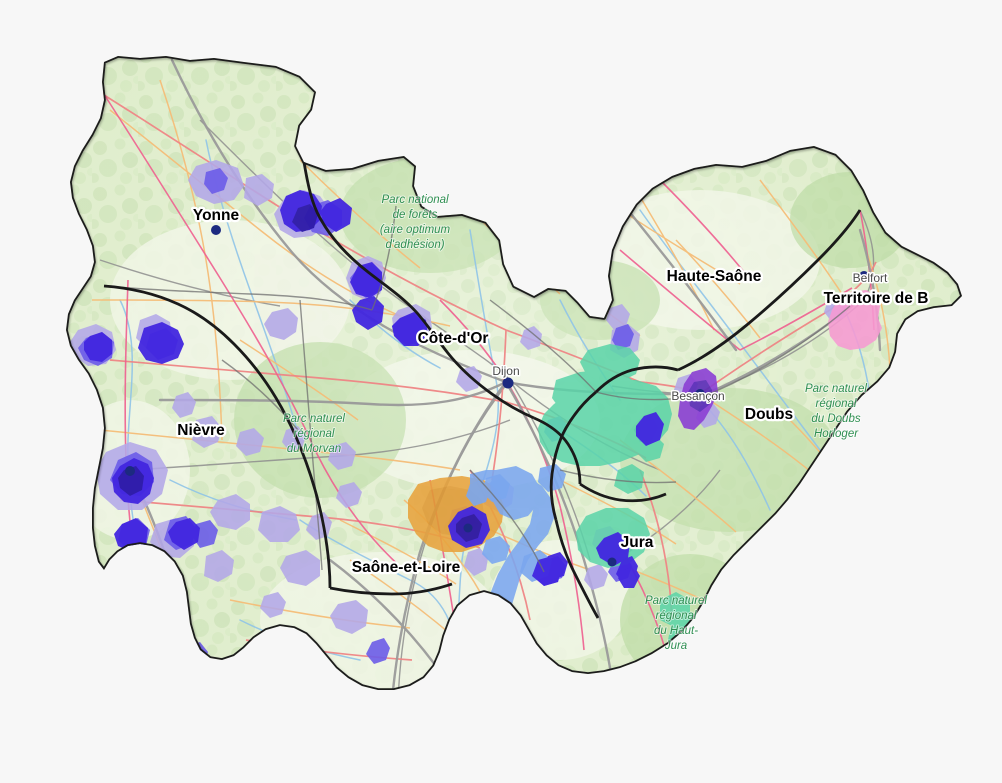 The width and height of the screenshot is (1002, 783). What do you see at coordinates (836, 411) in the screenshot?
I see `park-label: Parc naturel régional du Doubs Horloger` at bounding box center [836, 411].